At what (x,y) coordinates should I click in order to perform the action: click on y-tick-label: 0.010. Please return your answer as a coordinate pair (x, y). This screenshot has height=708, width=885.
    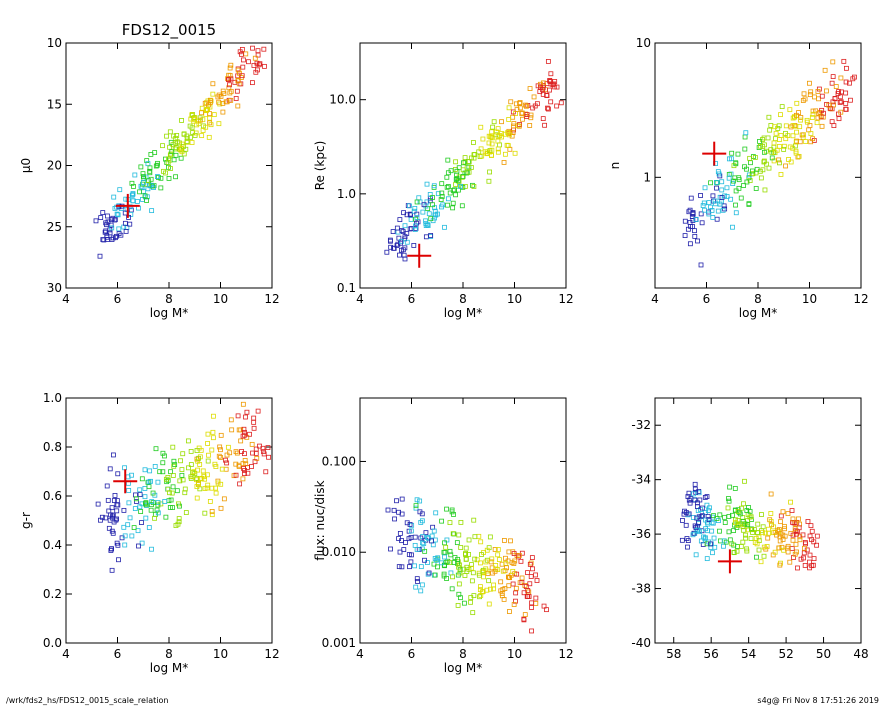
    Looking at the image, I should click on (339, 552).